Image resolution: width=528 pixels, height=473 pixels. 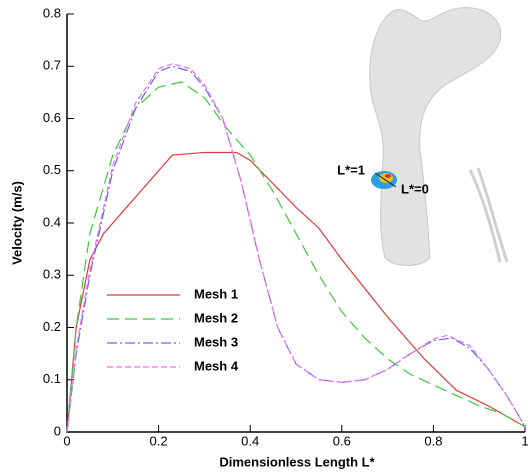 I want to click on x-tick-label: 0.6, so click(x=342, y=440).